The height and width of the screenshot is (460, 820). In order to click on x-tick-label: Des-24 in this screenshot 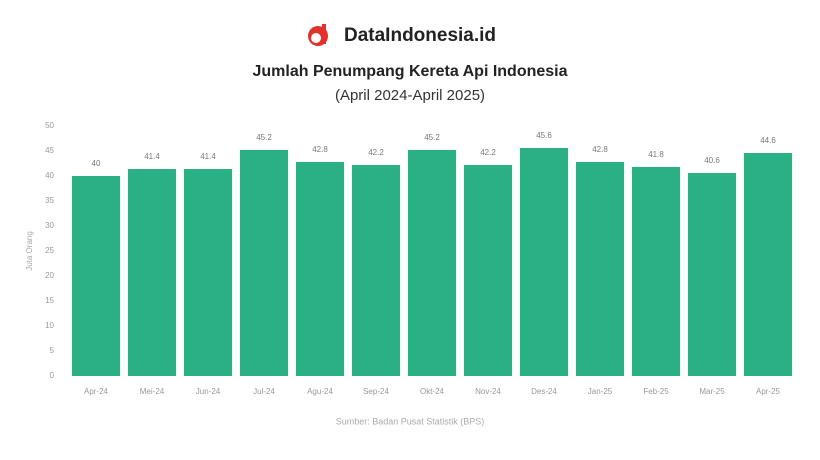, I will do `click(544, 391)`.